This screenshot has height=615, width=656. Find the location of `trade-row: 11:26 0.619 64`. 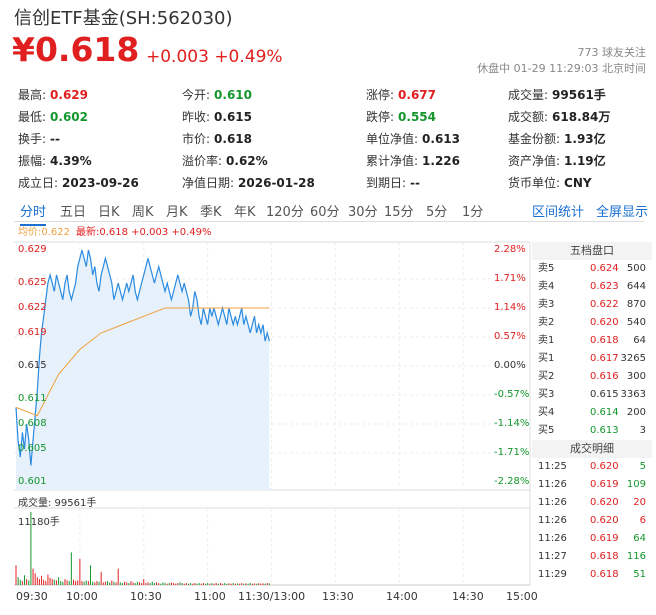

trade-row: 11:26 0.619 64 is located at coordinates (592, 539).